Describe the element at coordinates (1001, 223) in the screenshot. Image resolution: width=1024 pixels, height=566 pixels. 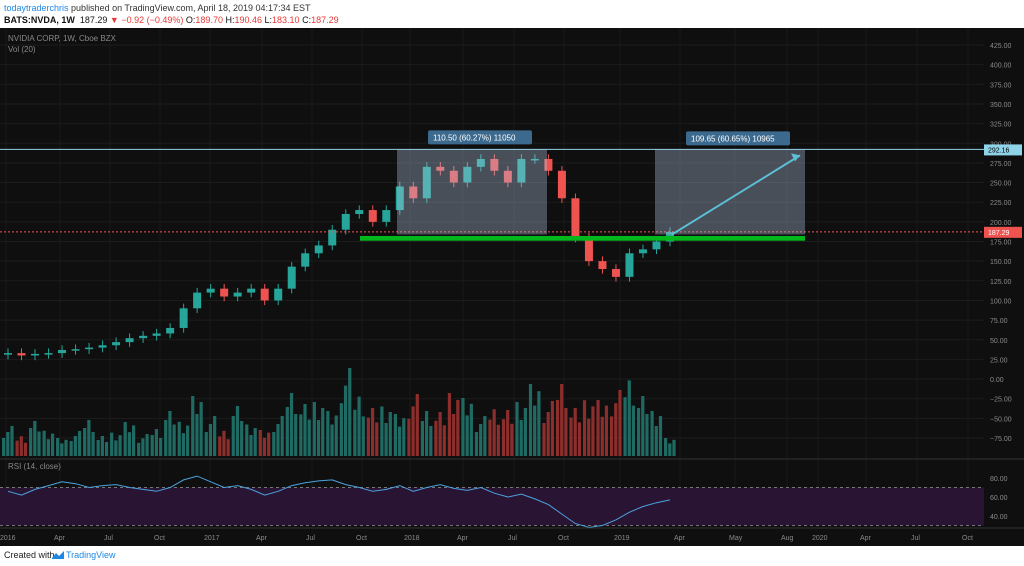
I see `price-tick-label: 200.00` at that location.